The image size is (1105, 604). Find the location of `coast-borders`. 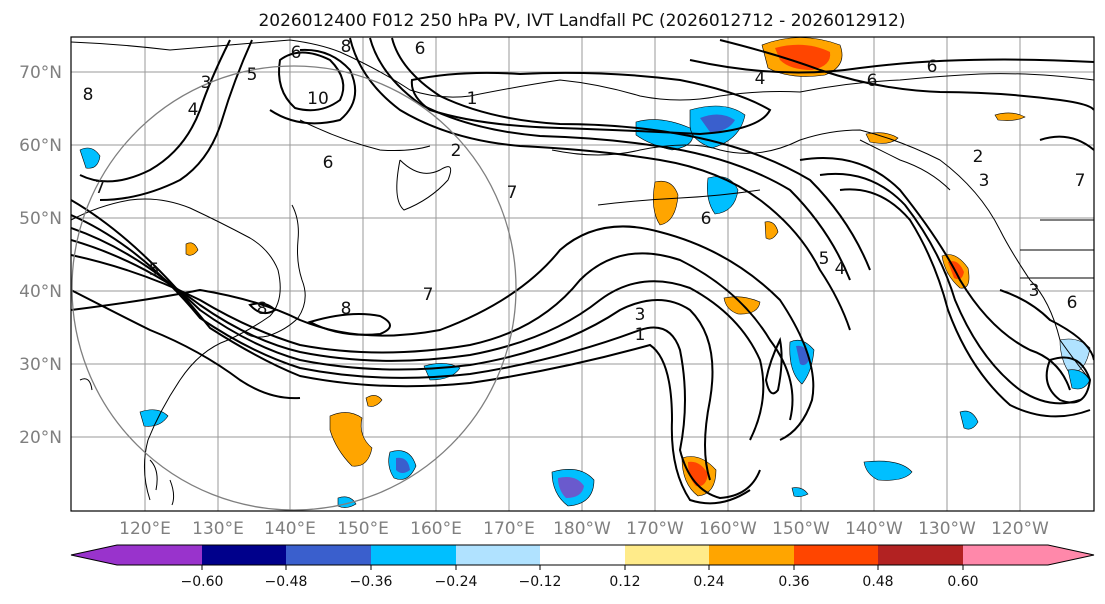

coast-borders is located at coordinates (1057, 249).